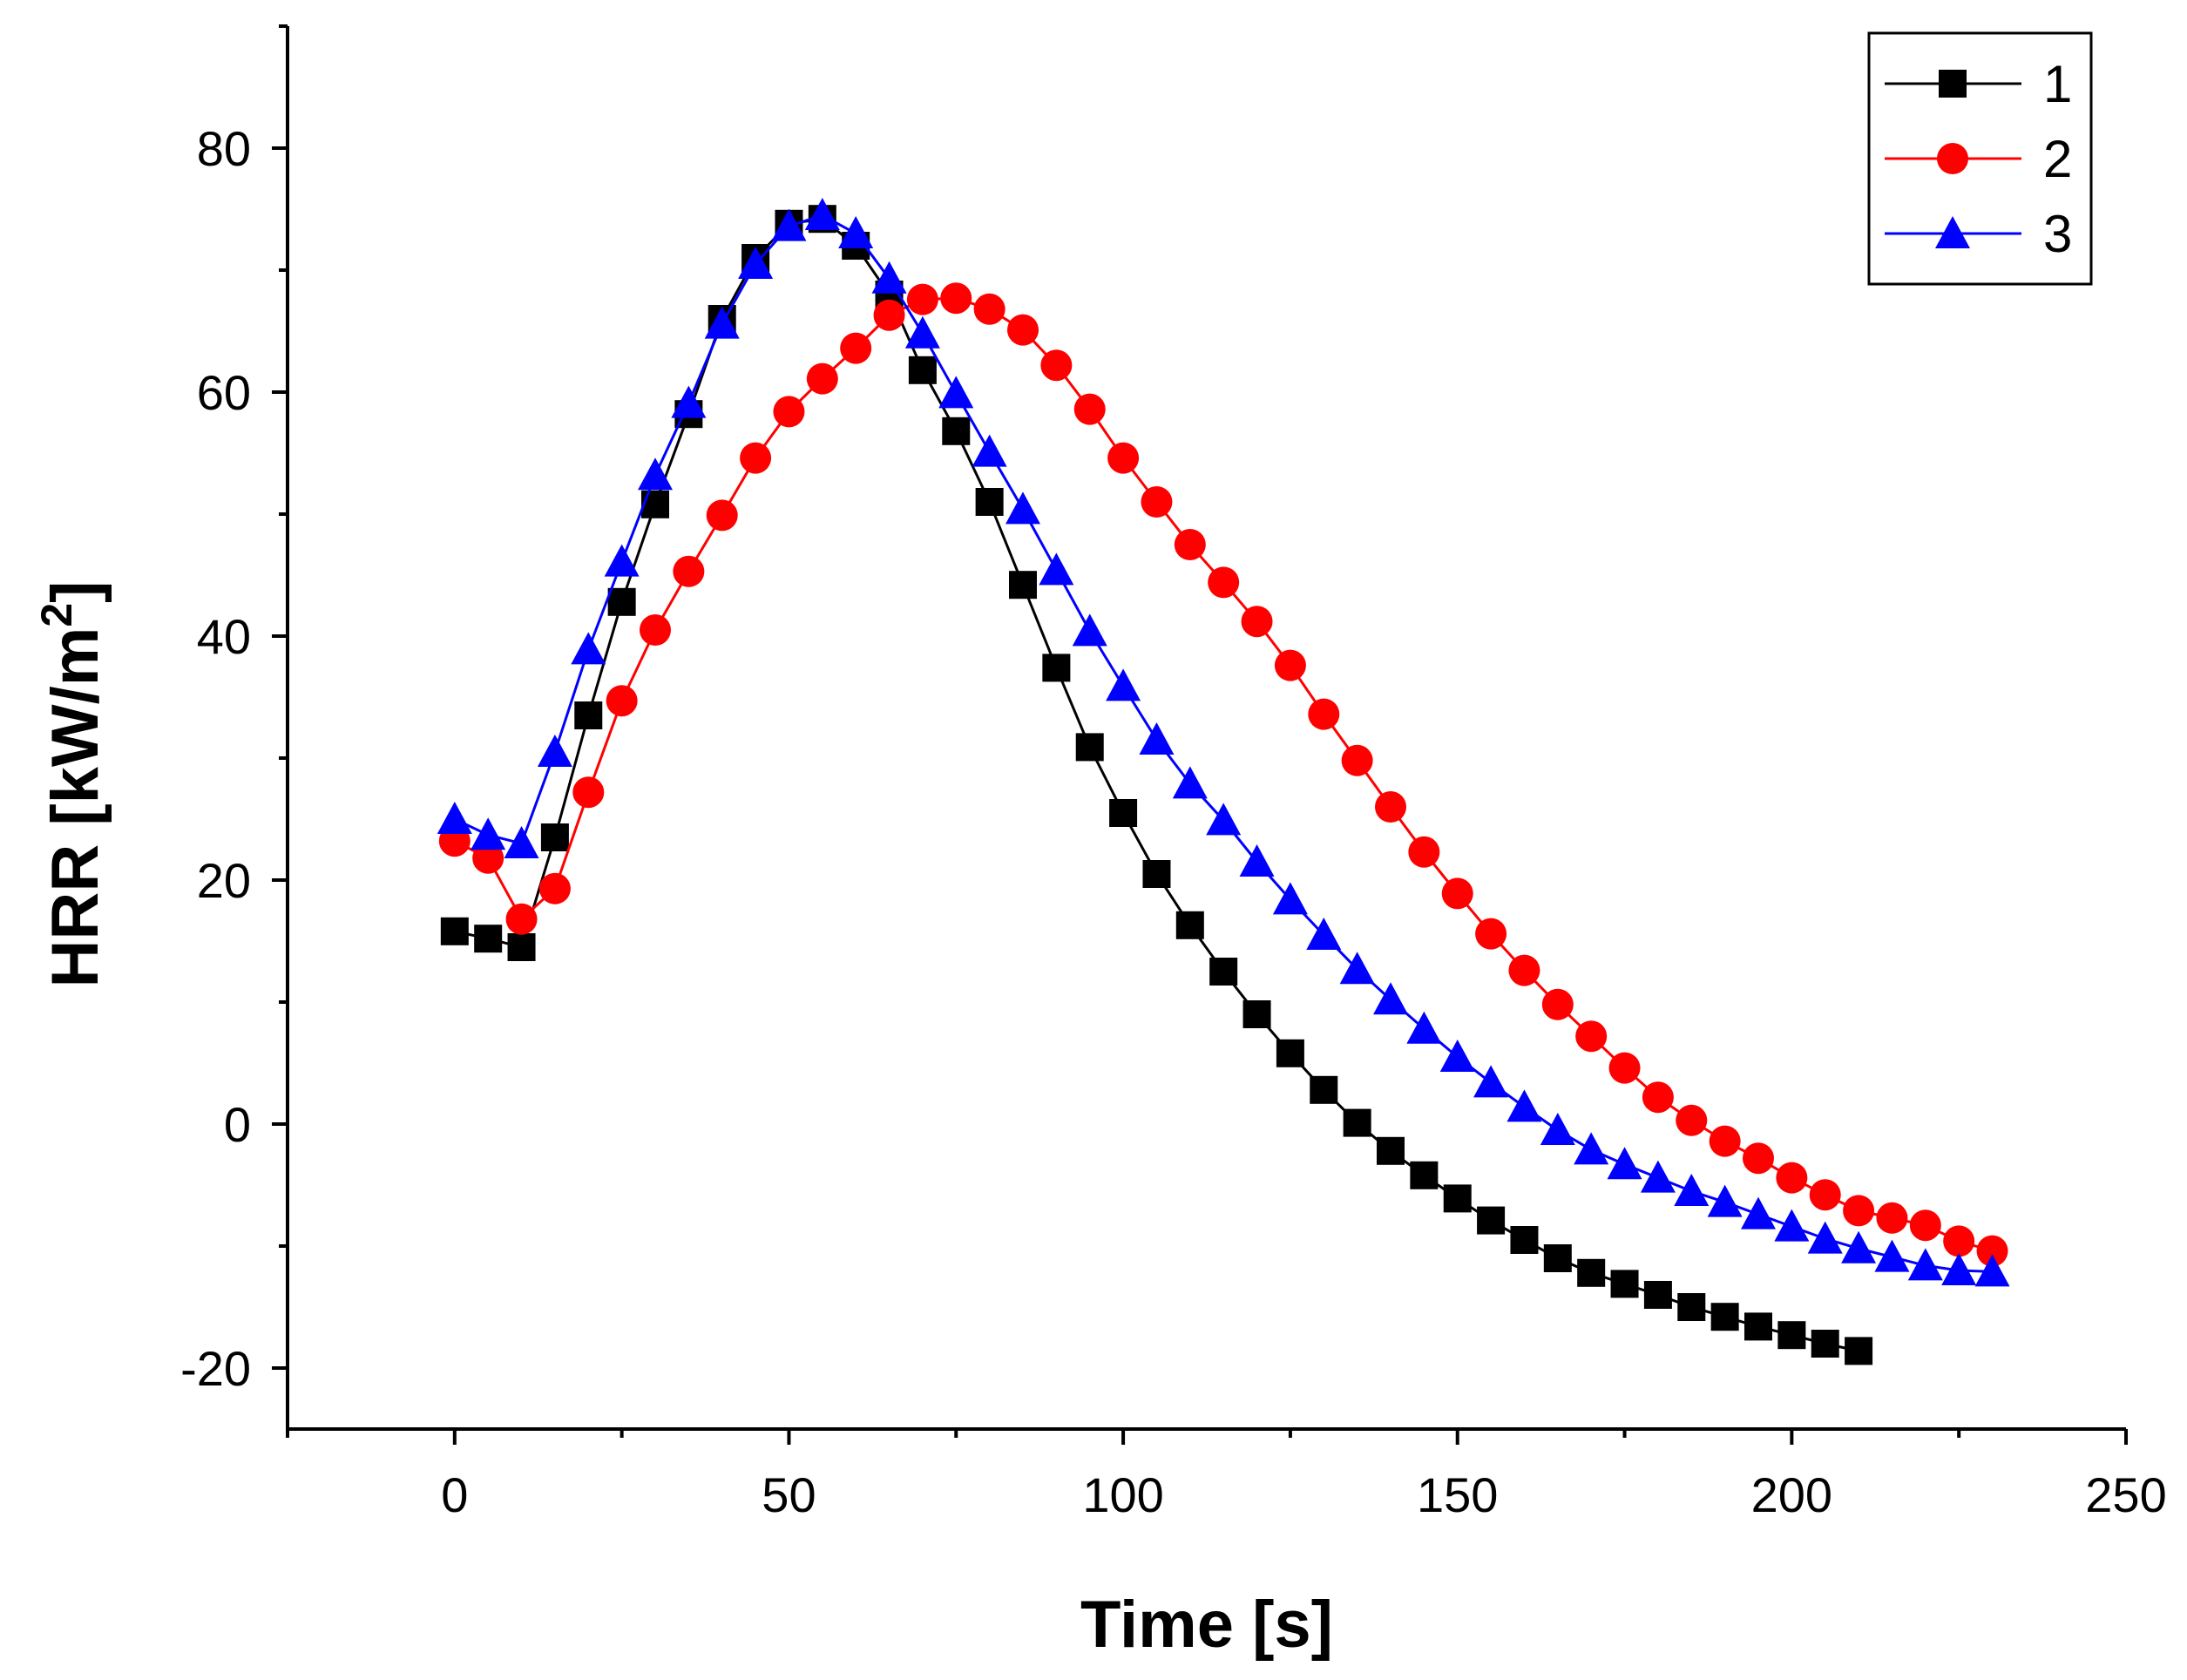 Image resolution: width=2187 pixels, height=1680 pixels. I want to click on x-tick-label: 250, so click(2125, 1494).